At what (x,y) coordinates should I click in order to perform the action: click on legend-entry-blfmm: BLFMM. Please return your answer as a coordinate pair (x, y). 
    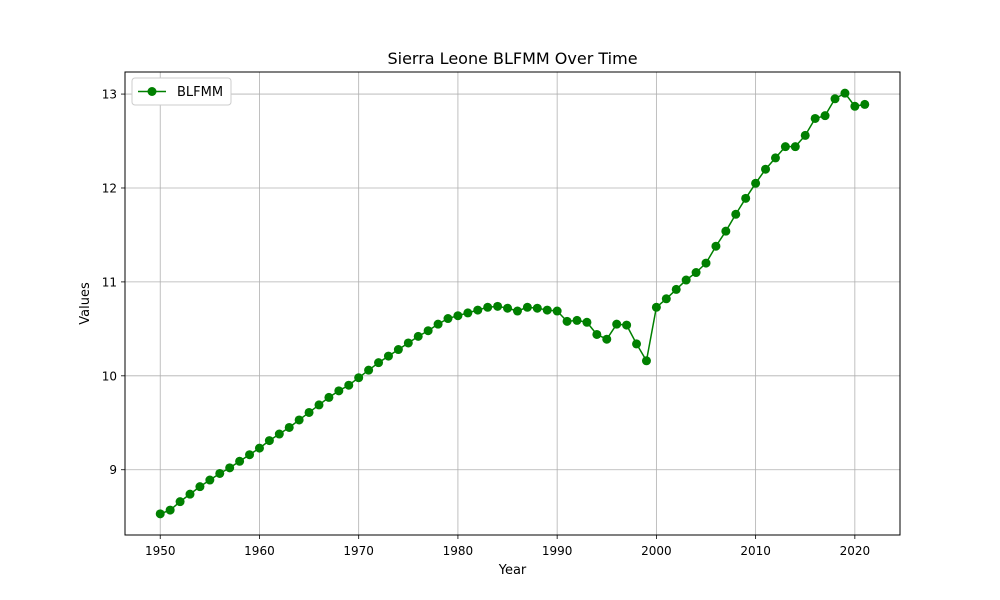
    Looking at the image, I should click on (200, 92).